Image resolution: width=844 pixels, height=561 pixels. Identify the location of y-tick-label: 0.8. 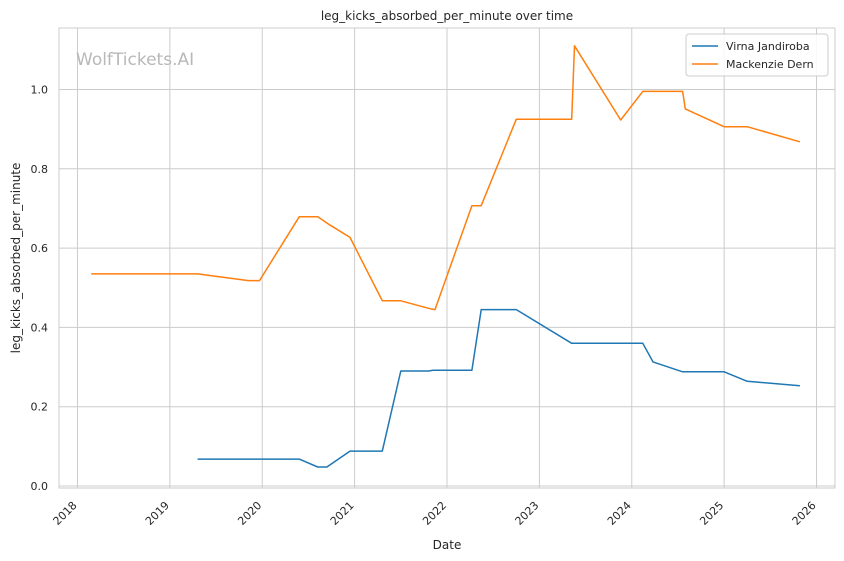
(40, 169).